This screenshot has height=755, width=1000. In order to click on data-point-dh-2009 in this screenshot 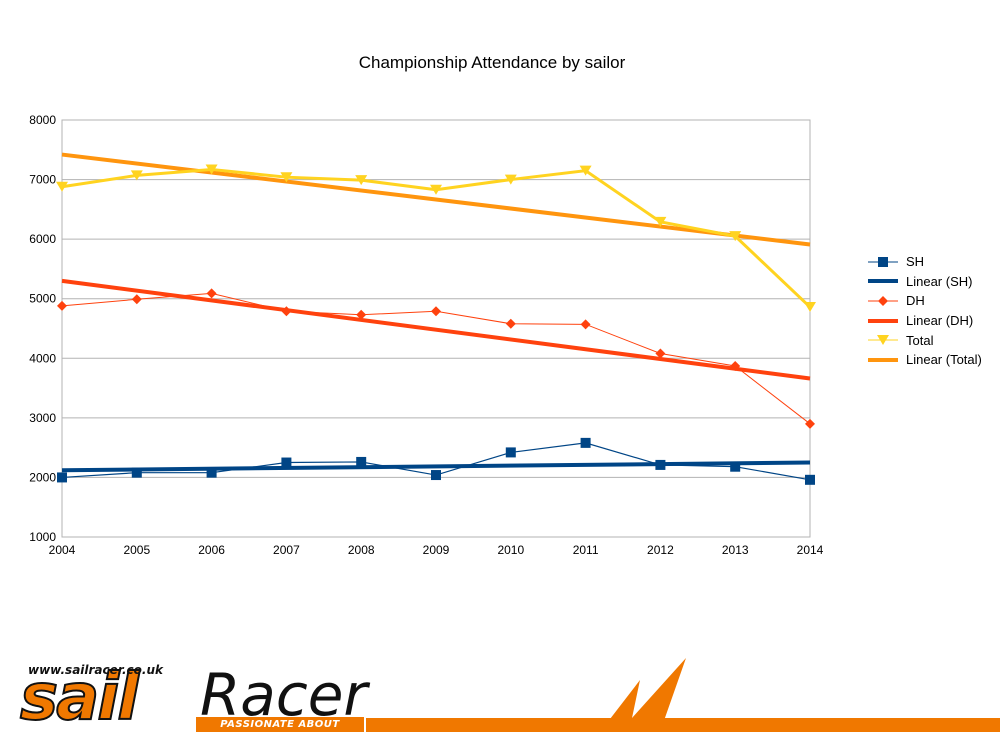, I will do `click(436, 311)`.